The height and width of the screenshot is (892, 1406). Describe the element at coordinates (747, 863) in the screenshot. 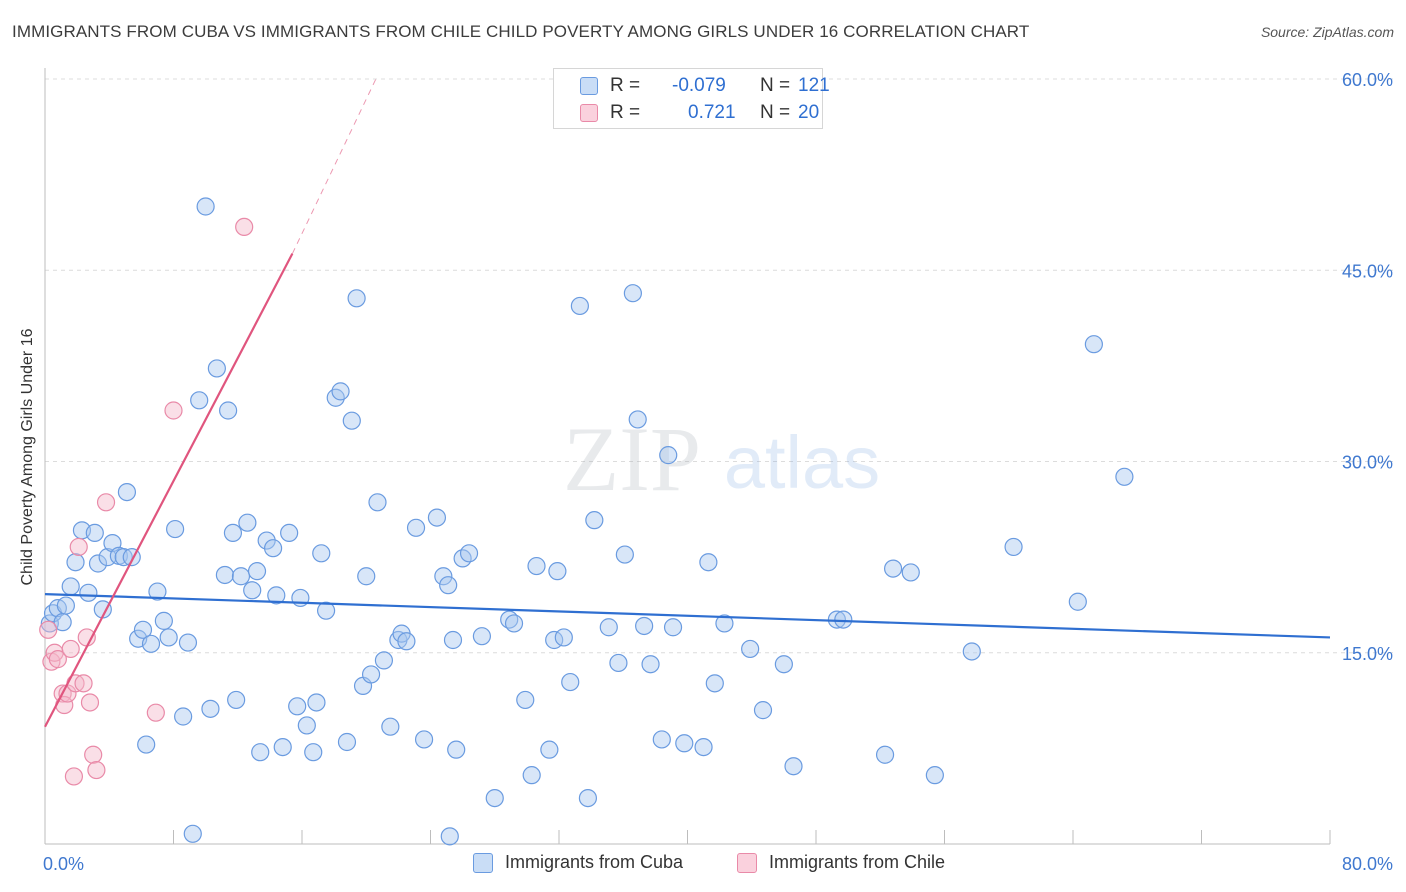

I see `bottom-legend-swatch-chile` at that location.